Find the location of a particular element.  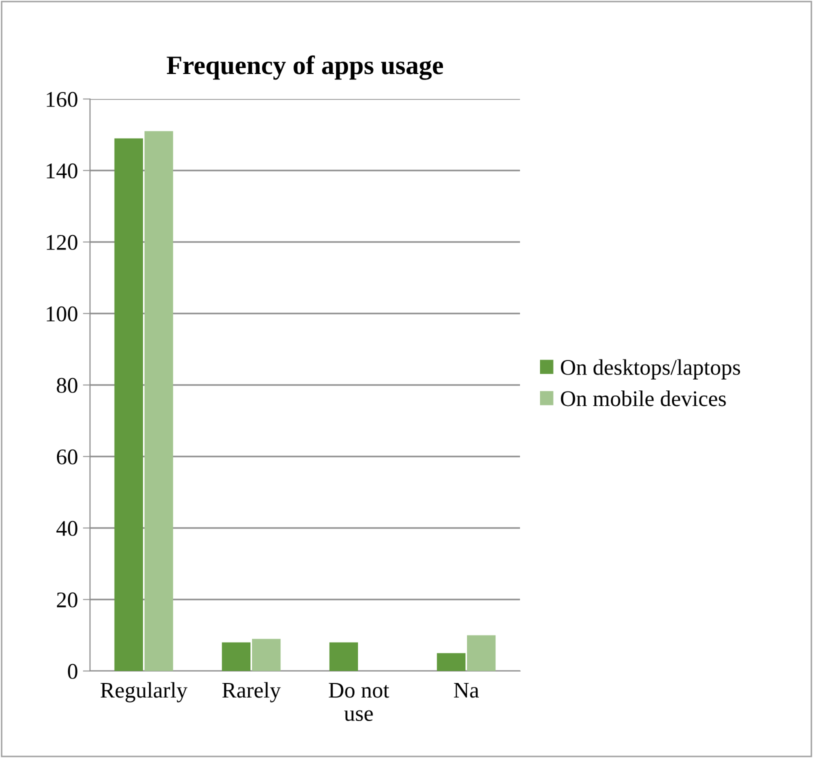

y-tick-label: 60 is located at coordinates (67, 456).